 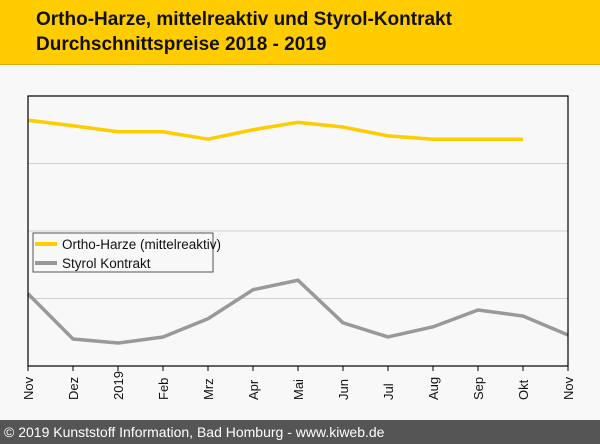 I want to click on x-tick-label: Jun, so click(x=343, y=389).